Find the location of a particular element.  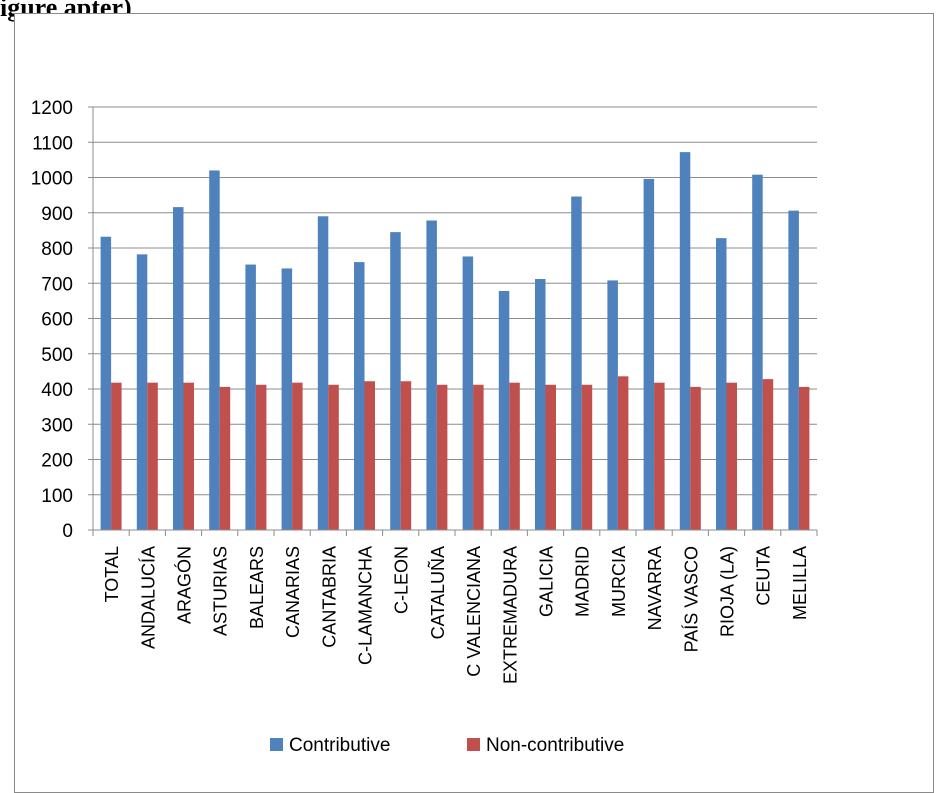

legend: Contributive Non-contributive is located at coordinates (447, 745).